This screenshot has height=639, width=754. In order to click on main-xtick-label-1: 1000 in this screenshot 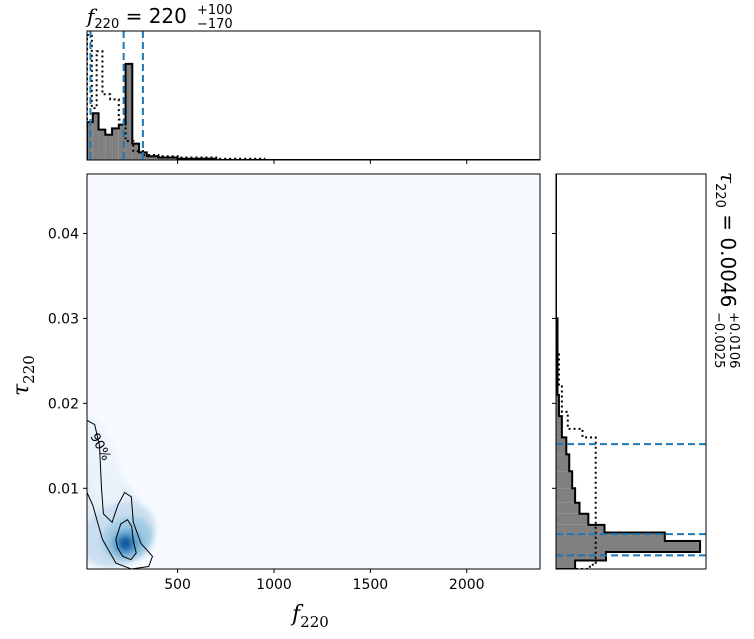, I will do `click(274, 585)`.